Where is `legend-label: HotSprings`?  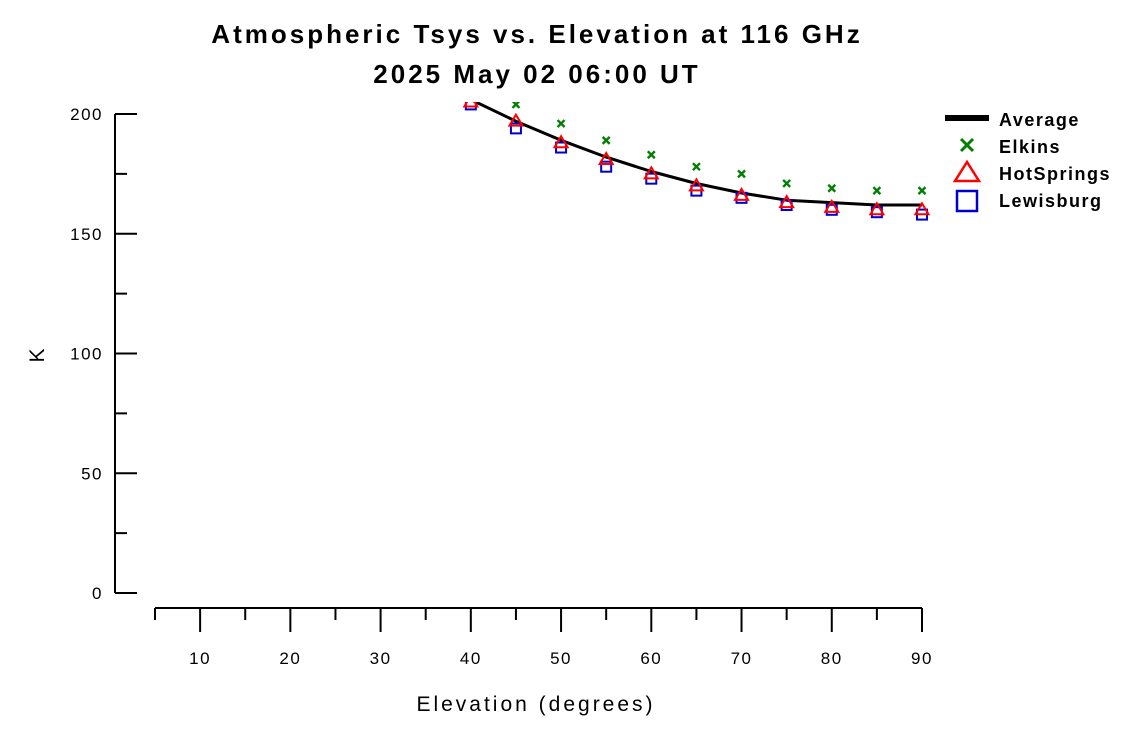
legend-label: HotSprings is located at coordinates (1055, 174).